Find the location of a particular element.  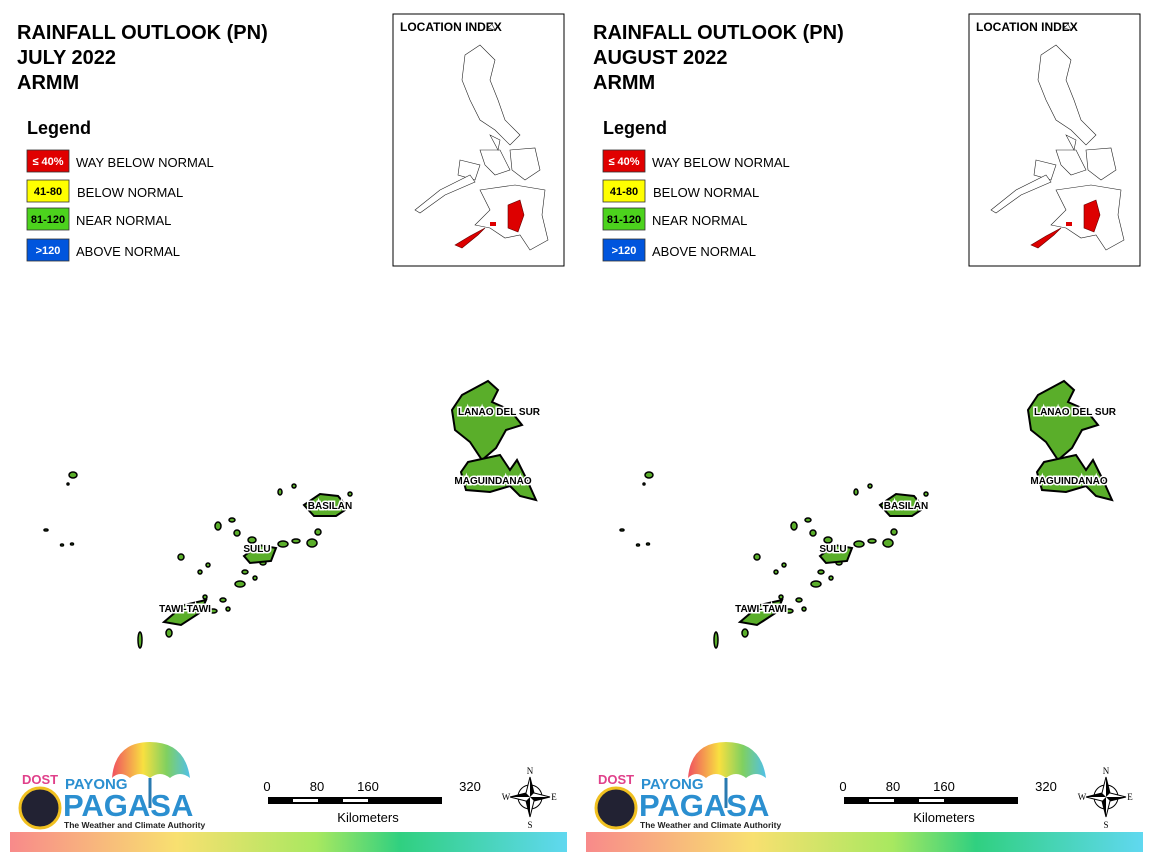

legend-title: Legend is located at coordinates (635, 128).